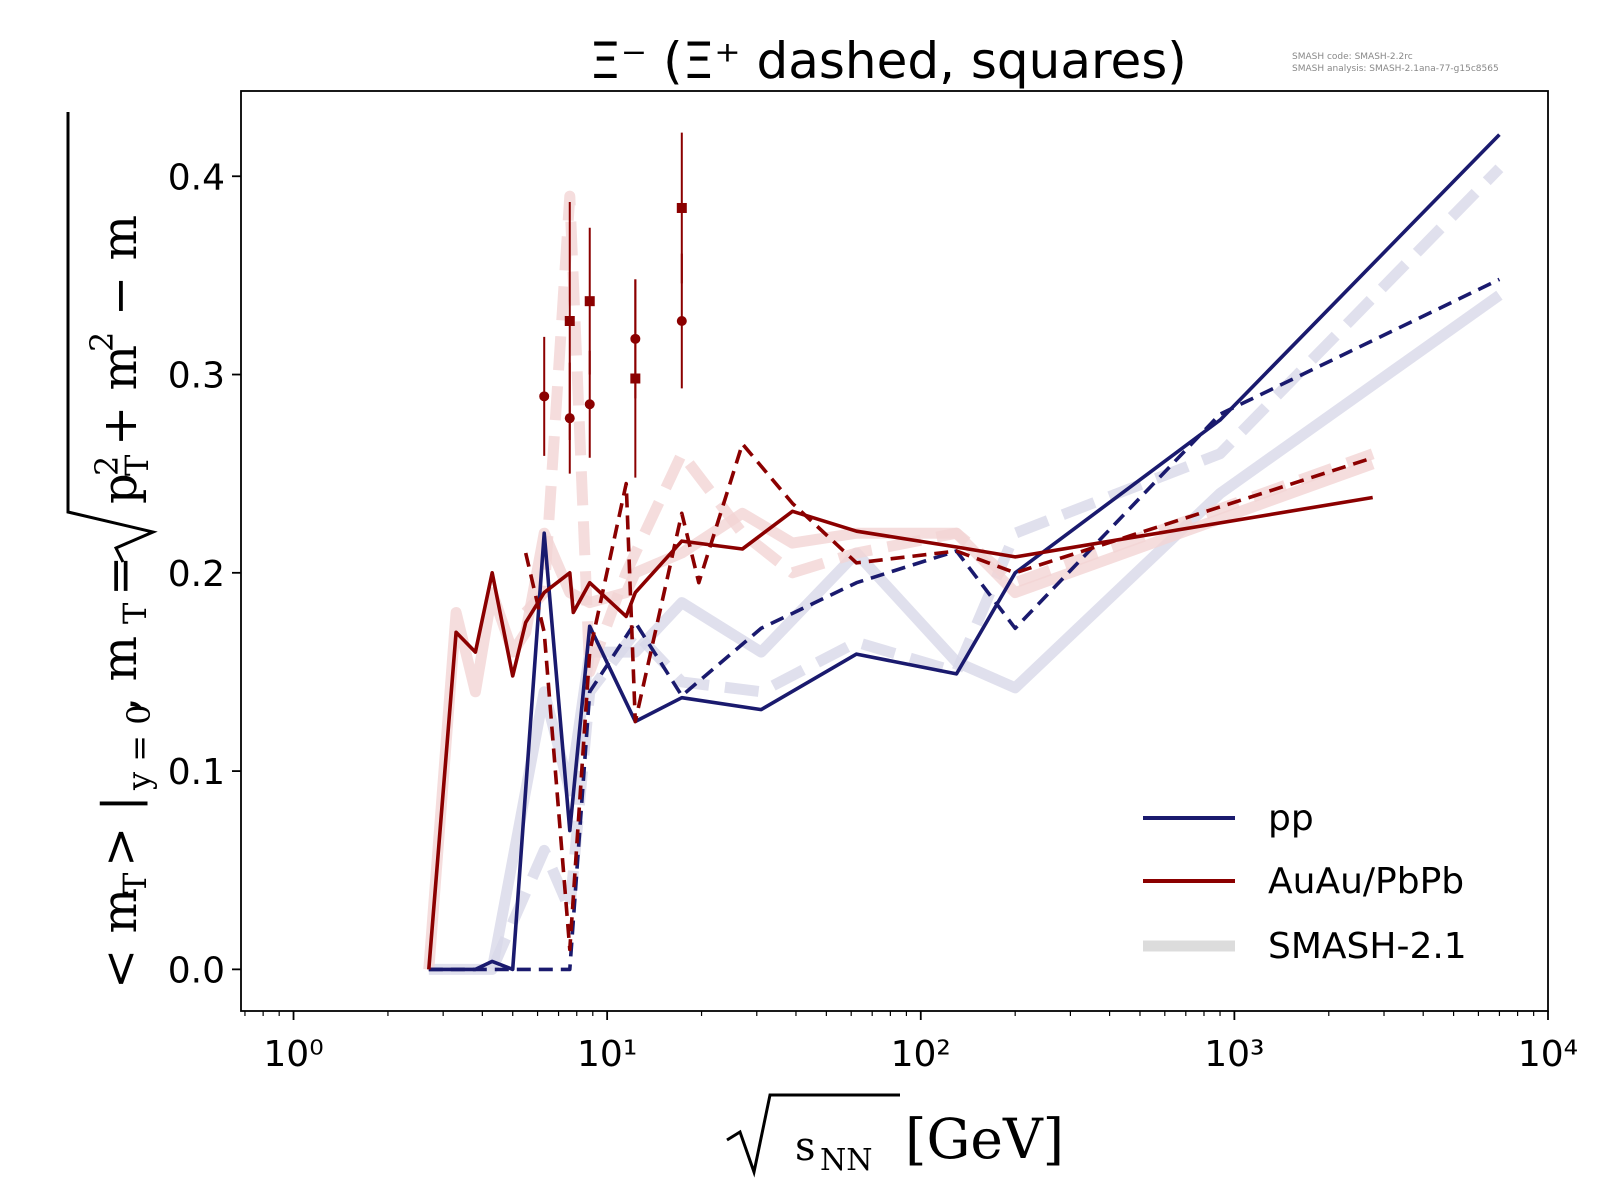 The height and width of the screenshot is (1200, 1600). Describe the element at coordinates (139, 747) in the screenshot. I see `svg-text: y = 0` at that location.